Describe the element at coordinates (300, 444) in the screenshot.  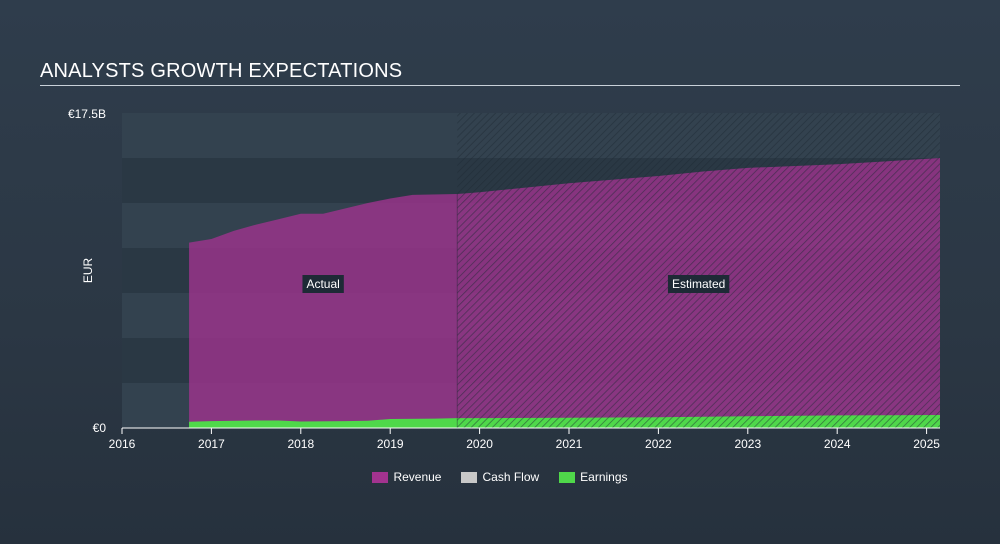
I see `x-tick-label: 2018` at that location.